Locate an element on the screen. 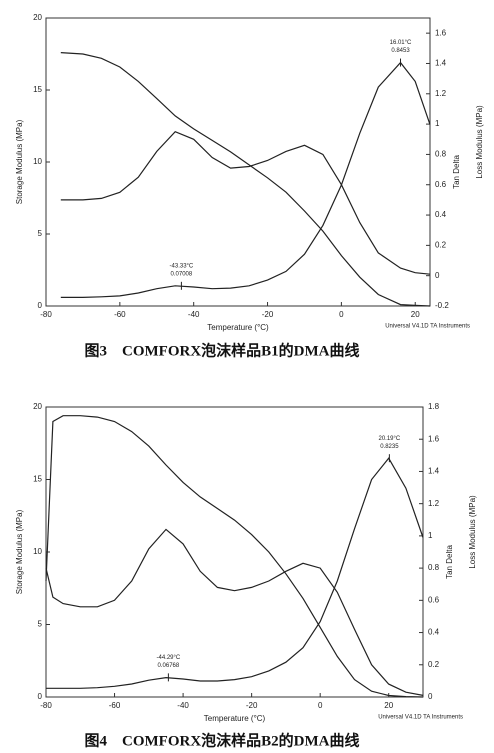  figure-caption: 图3 COMFORX泡沫样品B1的DMA曲线 is located at coordinates (222, 350).